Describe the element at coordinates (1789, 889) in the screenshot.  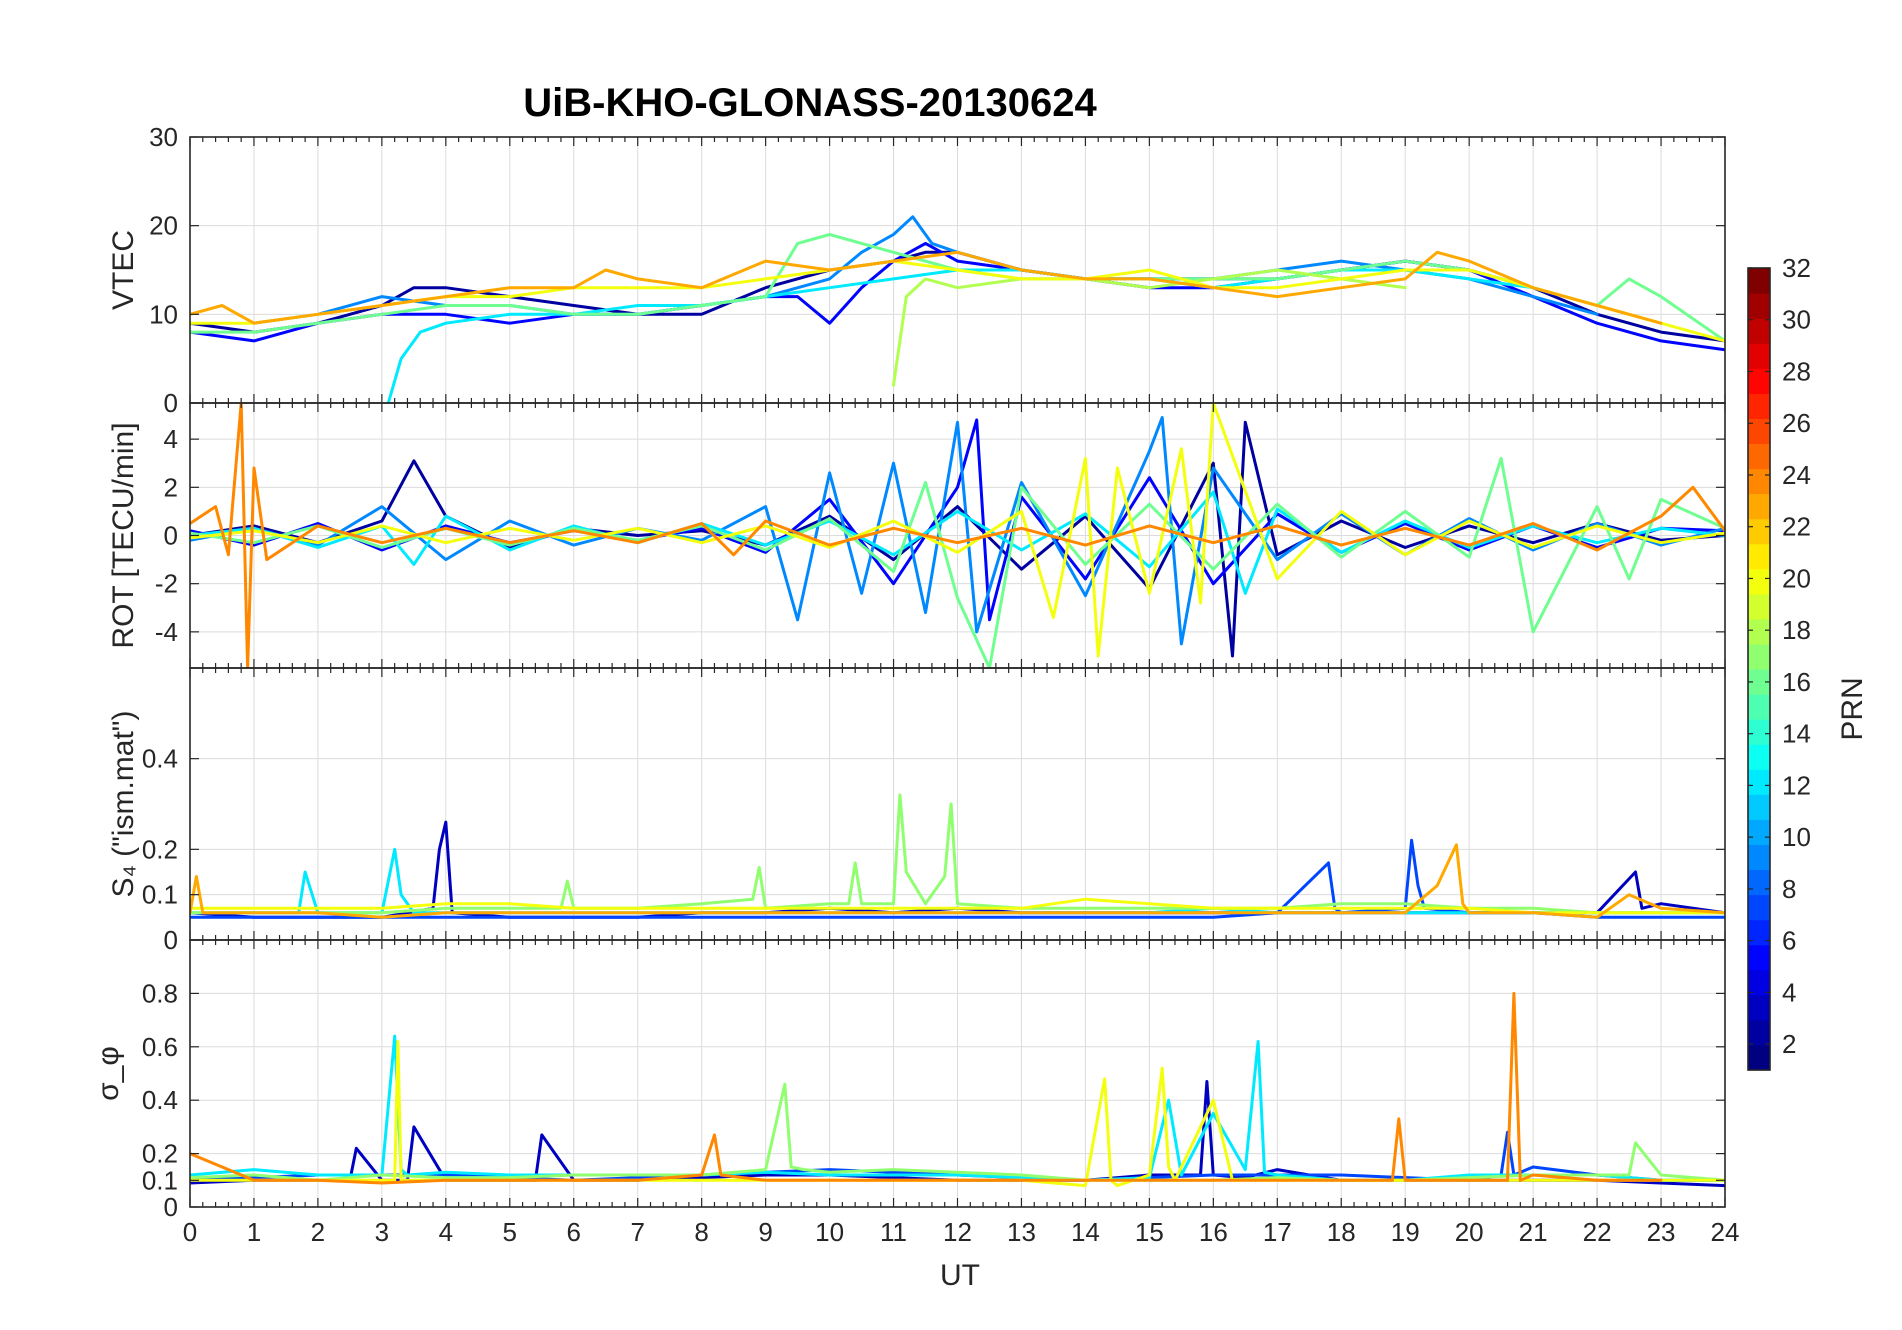
I see `colorbar-tick-label: 8` at that location.